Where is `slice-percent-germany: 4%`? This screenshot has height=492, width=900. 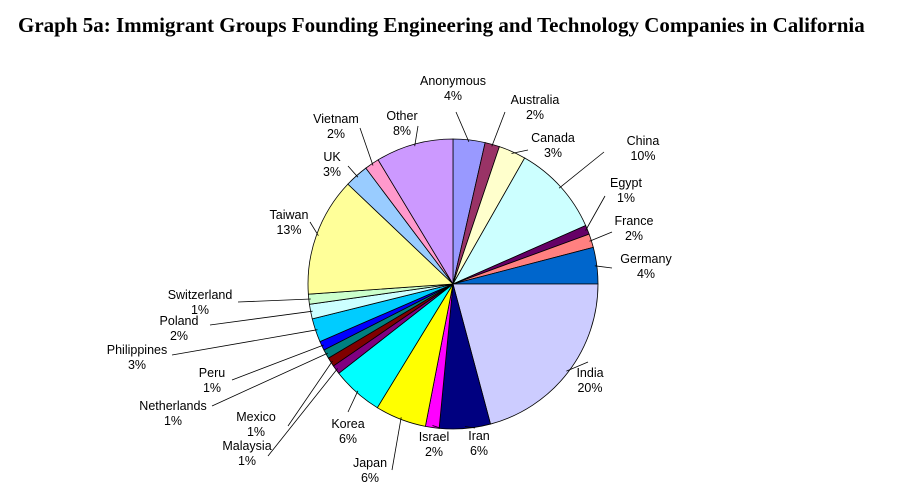 slice-percent-germany: 4% is located at coordinates (646, 274).